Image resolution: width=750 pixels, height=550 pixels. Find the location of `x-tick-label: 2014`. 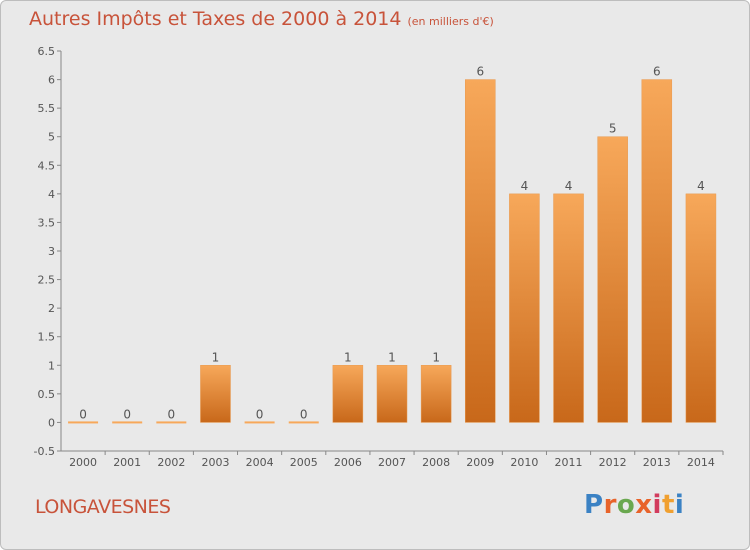

x-tick-label: 2014 is located at coordinates (701, 462).